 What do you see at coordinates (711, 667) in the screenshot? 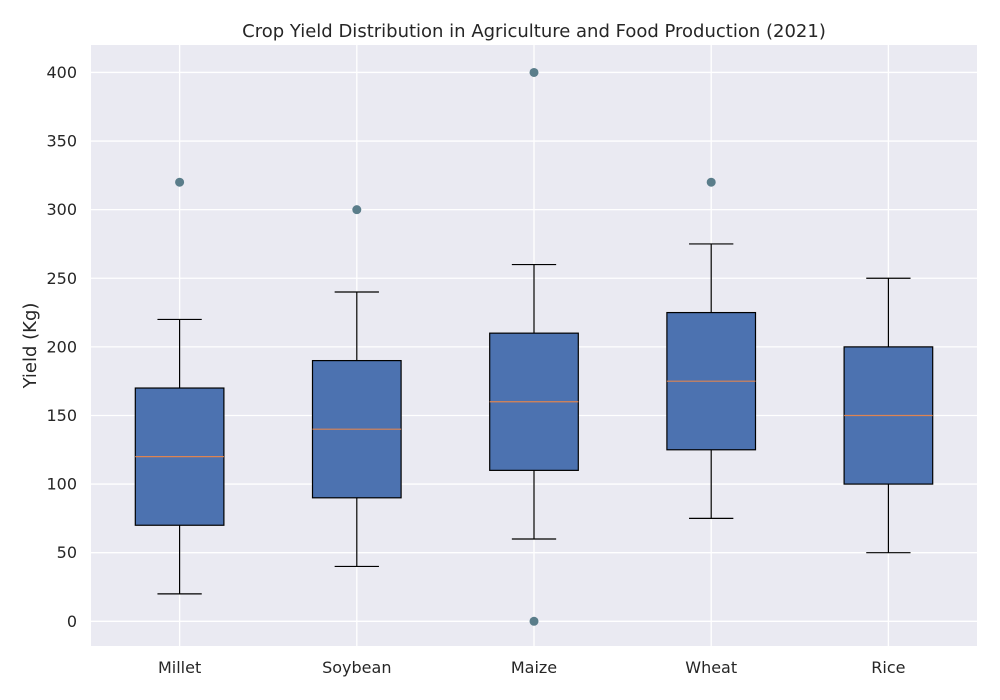
I see `x-tick-label: Wheat` at bounding box center [711, 667].